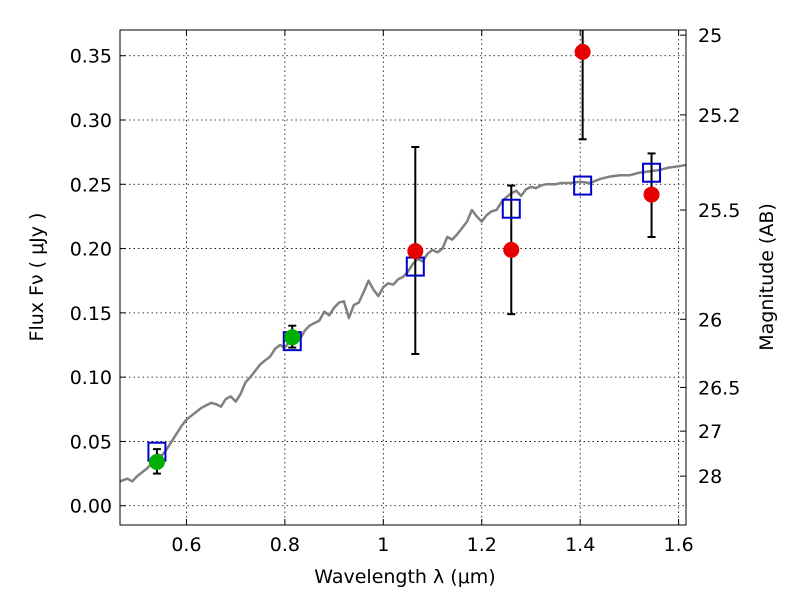  I want to click on y-tick-label: 0.10, so click(91, 378).